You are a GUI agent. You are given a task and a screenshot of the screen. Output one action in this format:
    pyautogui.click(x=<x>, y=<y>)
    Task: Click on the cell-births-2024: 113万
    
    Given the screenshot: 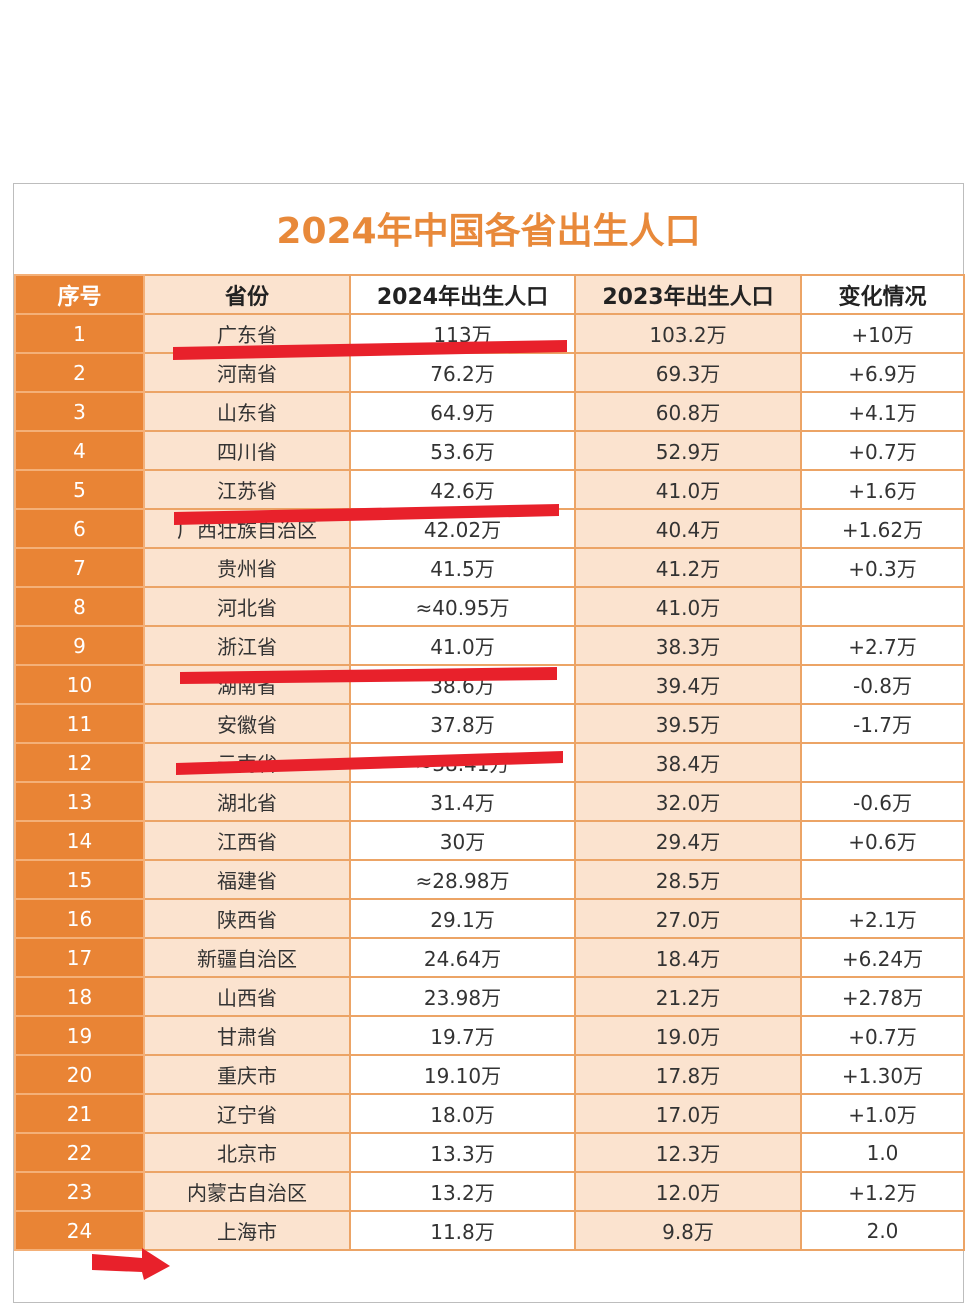 What is the action you would take?
    pyautogui.click(x=462, y=333)
    